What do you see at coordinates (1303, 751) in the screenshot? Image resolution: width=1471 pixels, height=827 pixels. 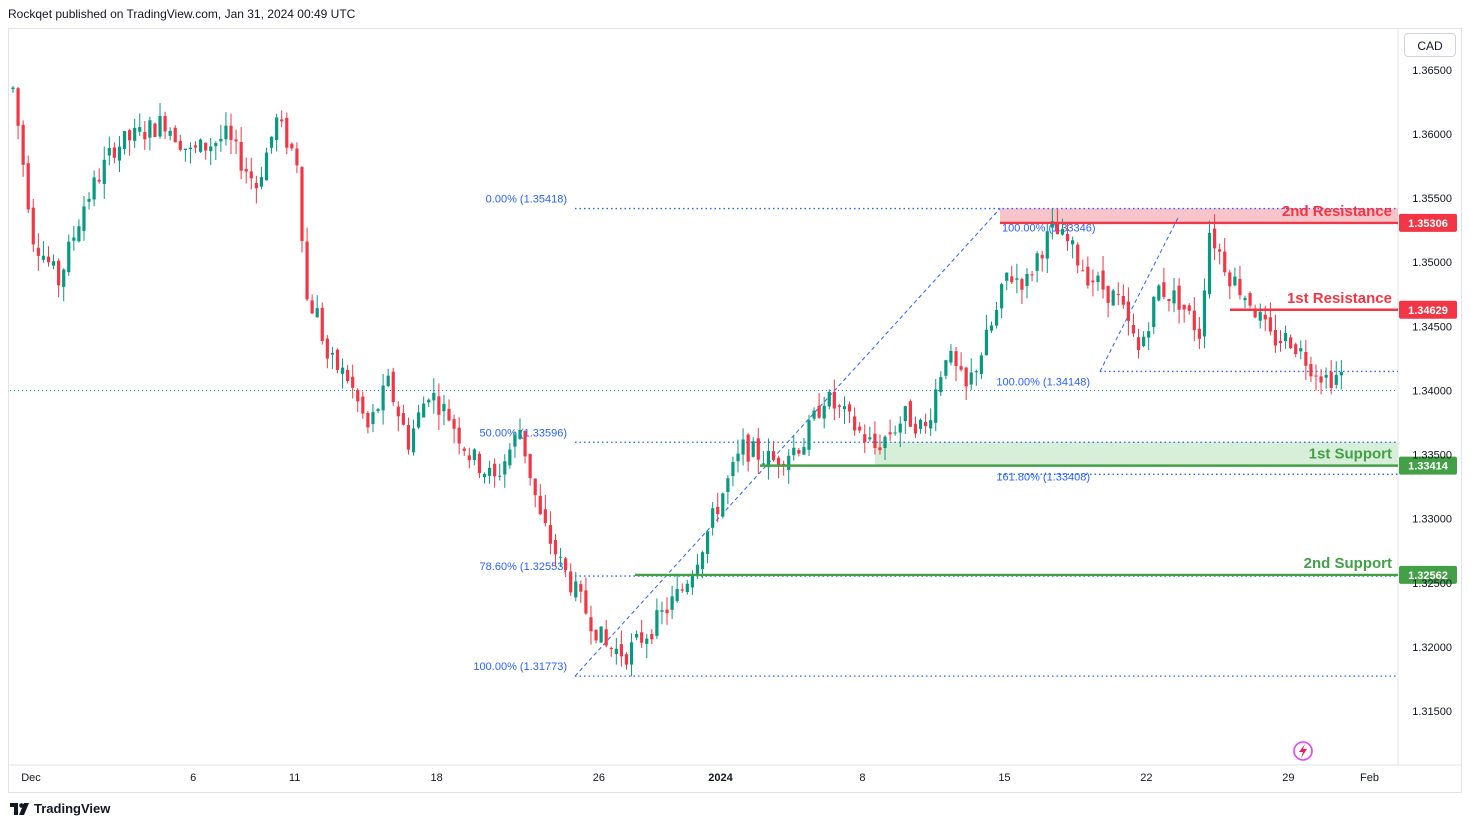 I see `lightning-icon` at bounding box center [1303, 751].